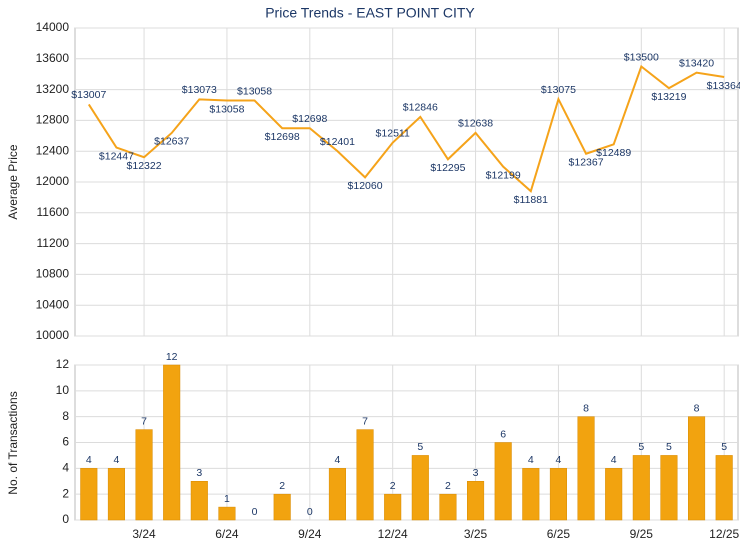 The image size is (740, 555). Describe the element at coordinates (365, 186) in the screenshot. I see `data-label: $12060` at that location.